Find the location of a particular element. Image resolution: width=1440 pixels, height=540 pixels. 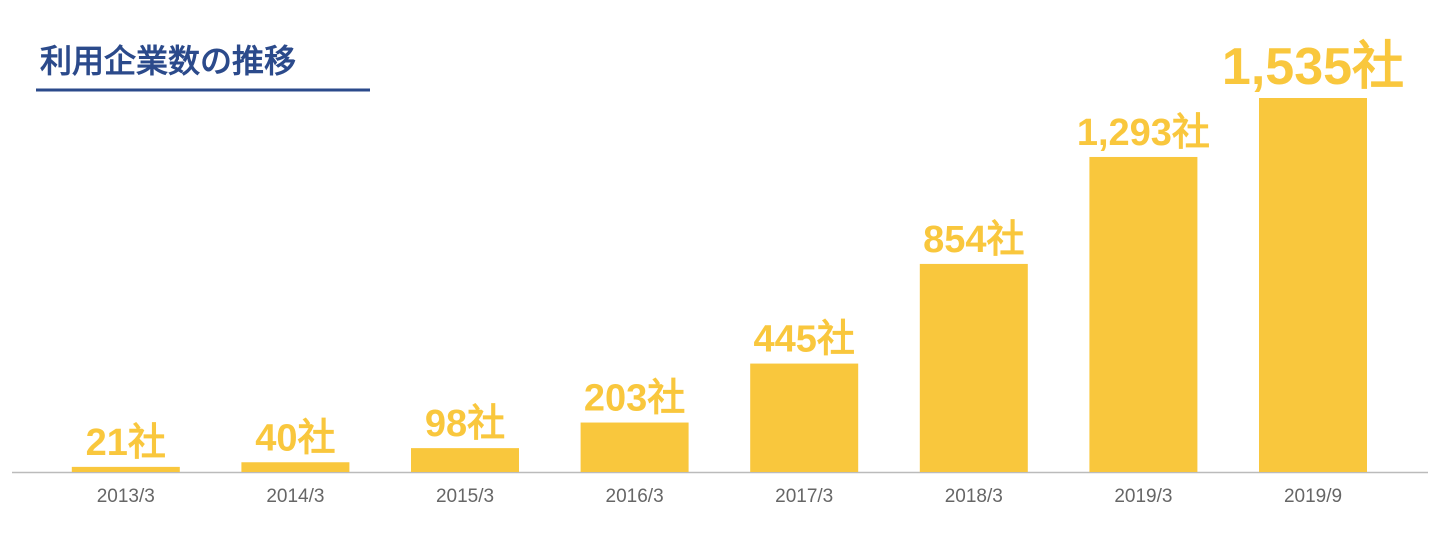

value-label: 445社 is located at coordinates (803, 340).